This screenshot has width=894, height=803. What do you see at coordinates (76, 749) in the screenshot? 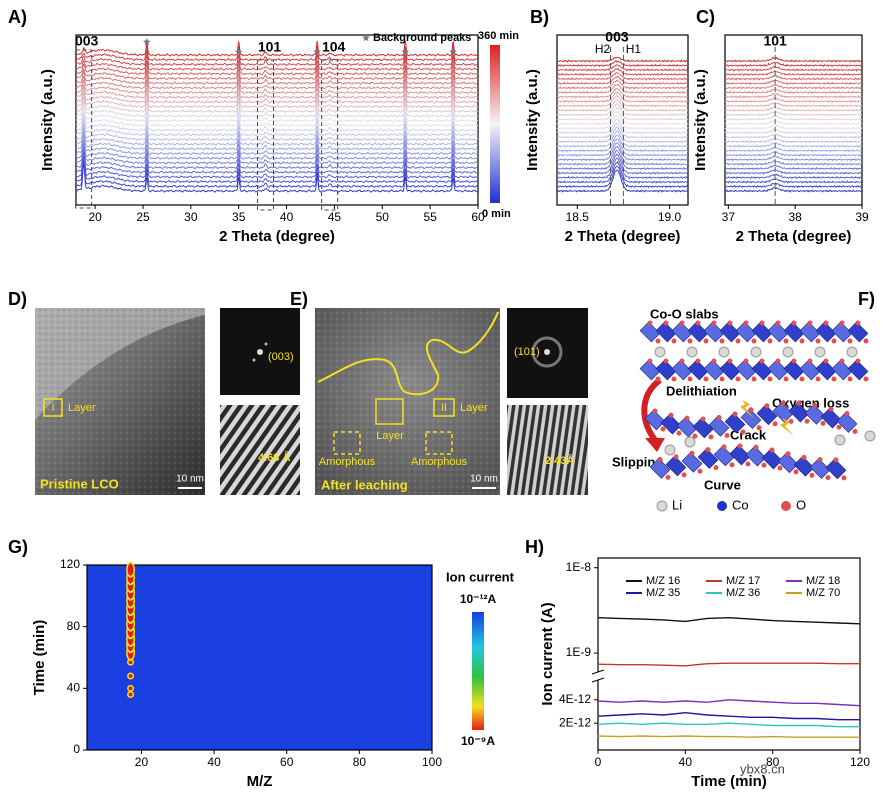
I see `y-tick-label: 0` at bounding box center [76, 749].